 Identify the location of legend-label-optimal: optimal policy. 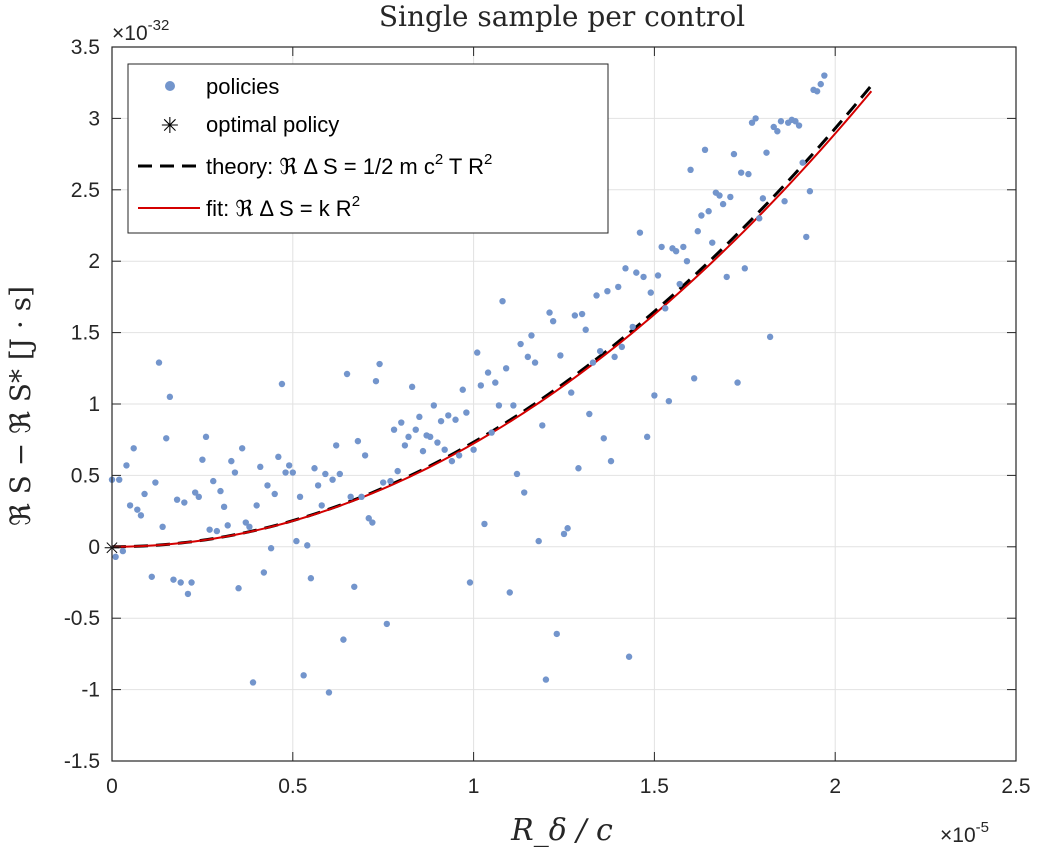
(272, 124).